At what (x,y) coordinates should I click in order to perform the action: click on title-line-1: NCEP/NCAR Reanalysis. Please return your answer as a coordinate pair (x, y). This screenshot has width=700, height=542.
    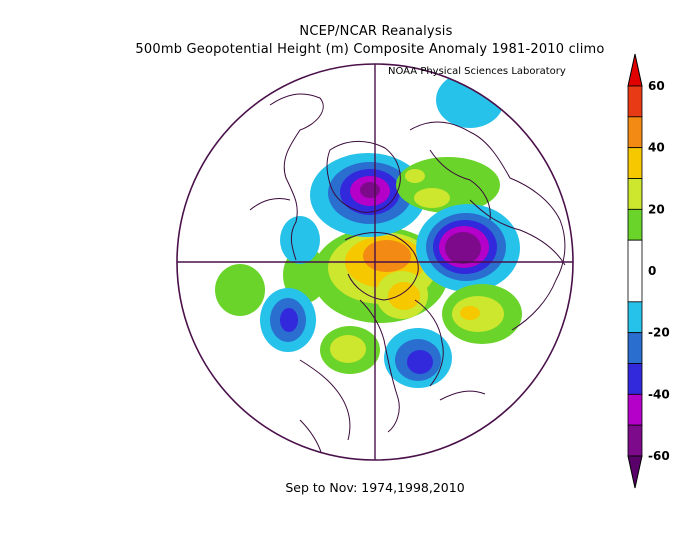
    Looking at the image, I should click on (376, 31).